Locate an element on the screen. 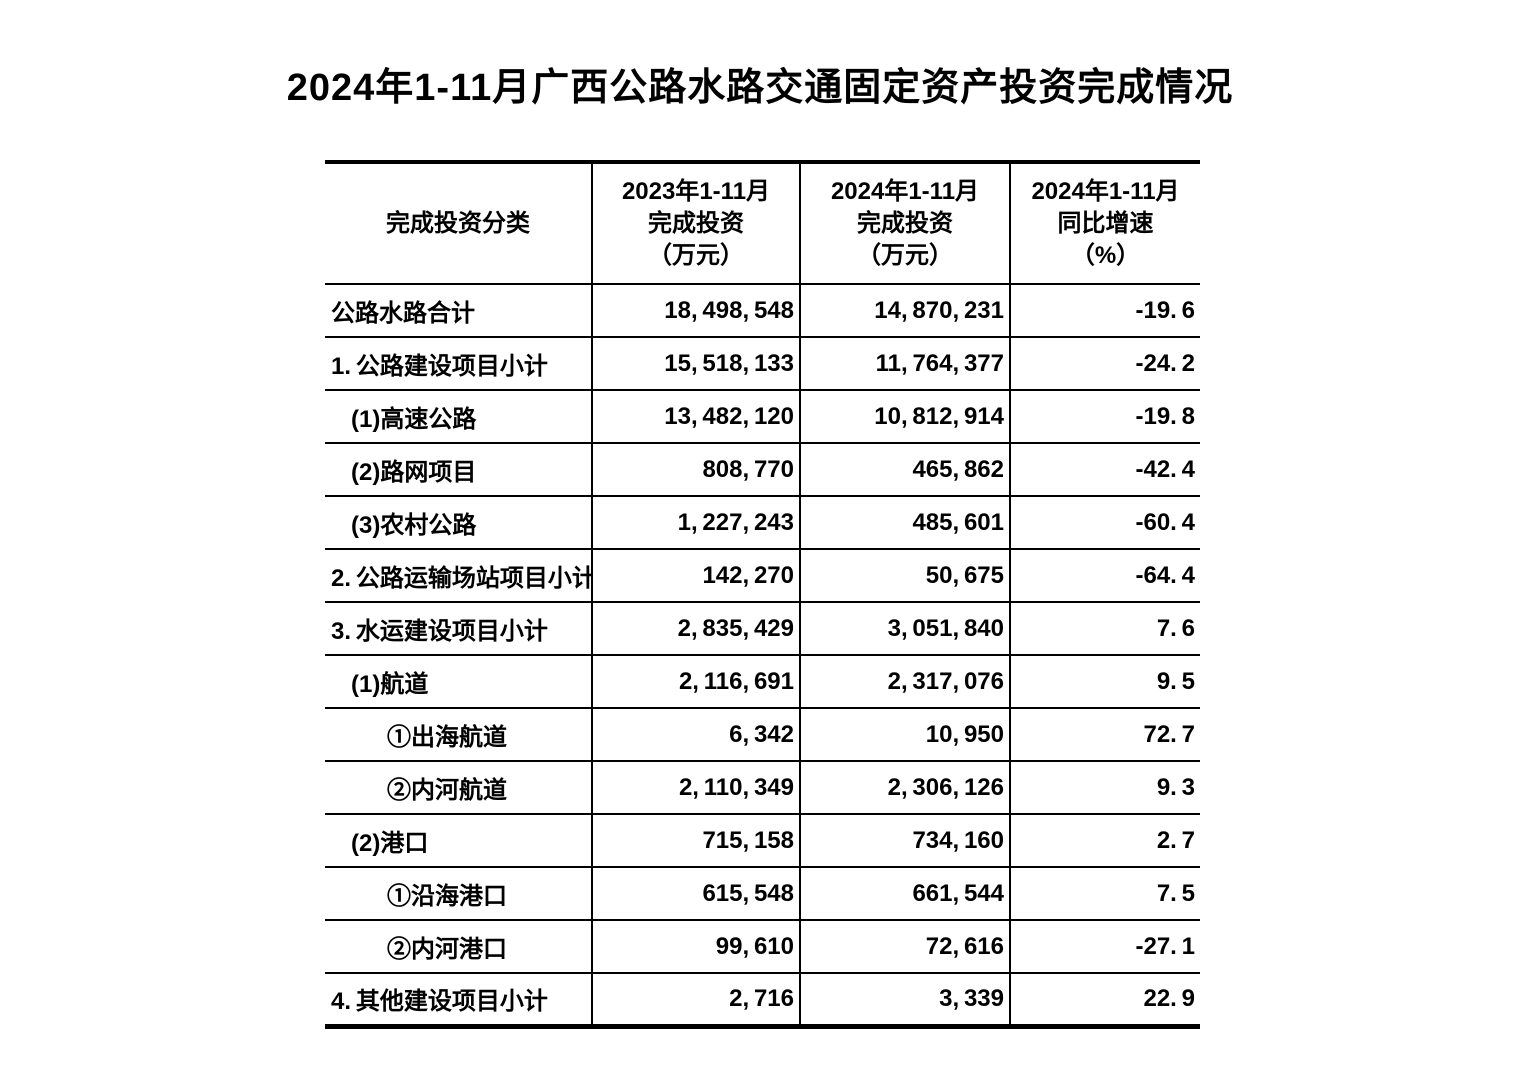 Image resolution: width=1520 pixels, height=1074 pixels. table-row: (2)路网项目 808, 770 465, 862 -42. 4 is located at coordinates (762, 469).